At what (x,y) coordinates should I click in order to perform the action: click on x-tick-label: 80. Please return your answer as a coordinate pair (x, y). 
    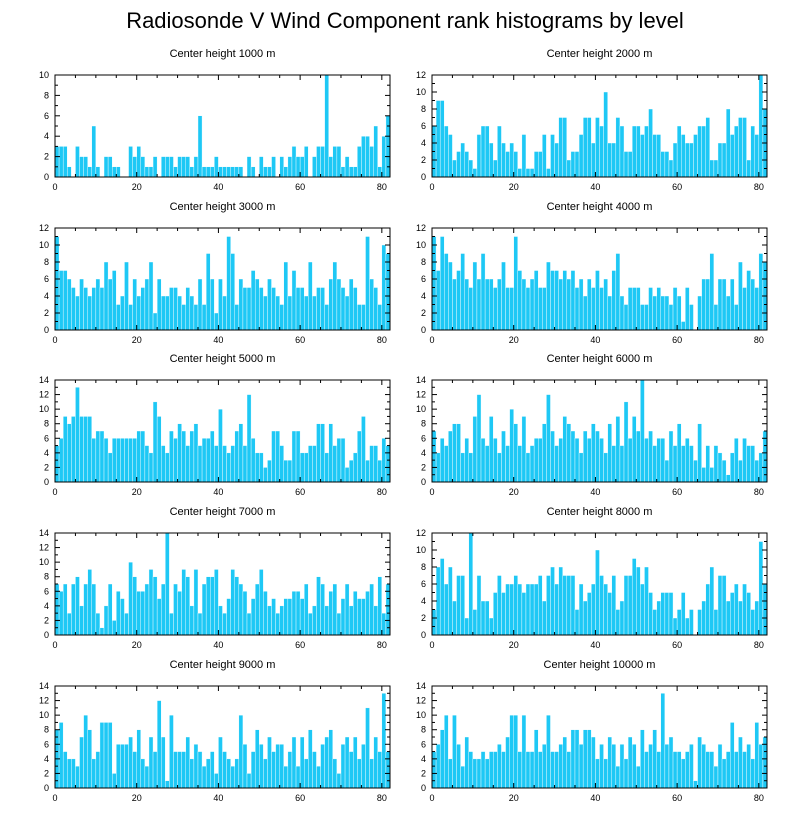
    Looking at the image, I should click on (759, 492).